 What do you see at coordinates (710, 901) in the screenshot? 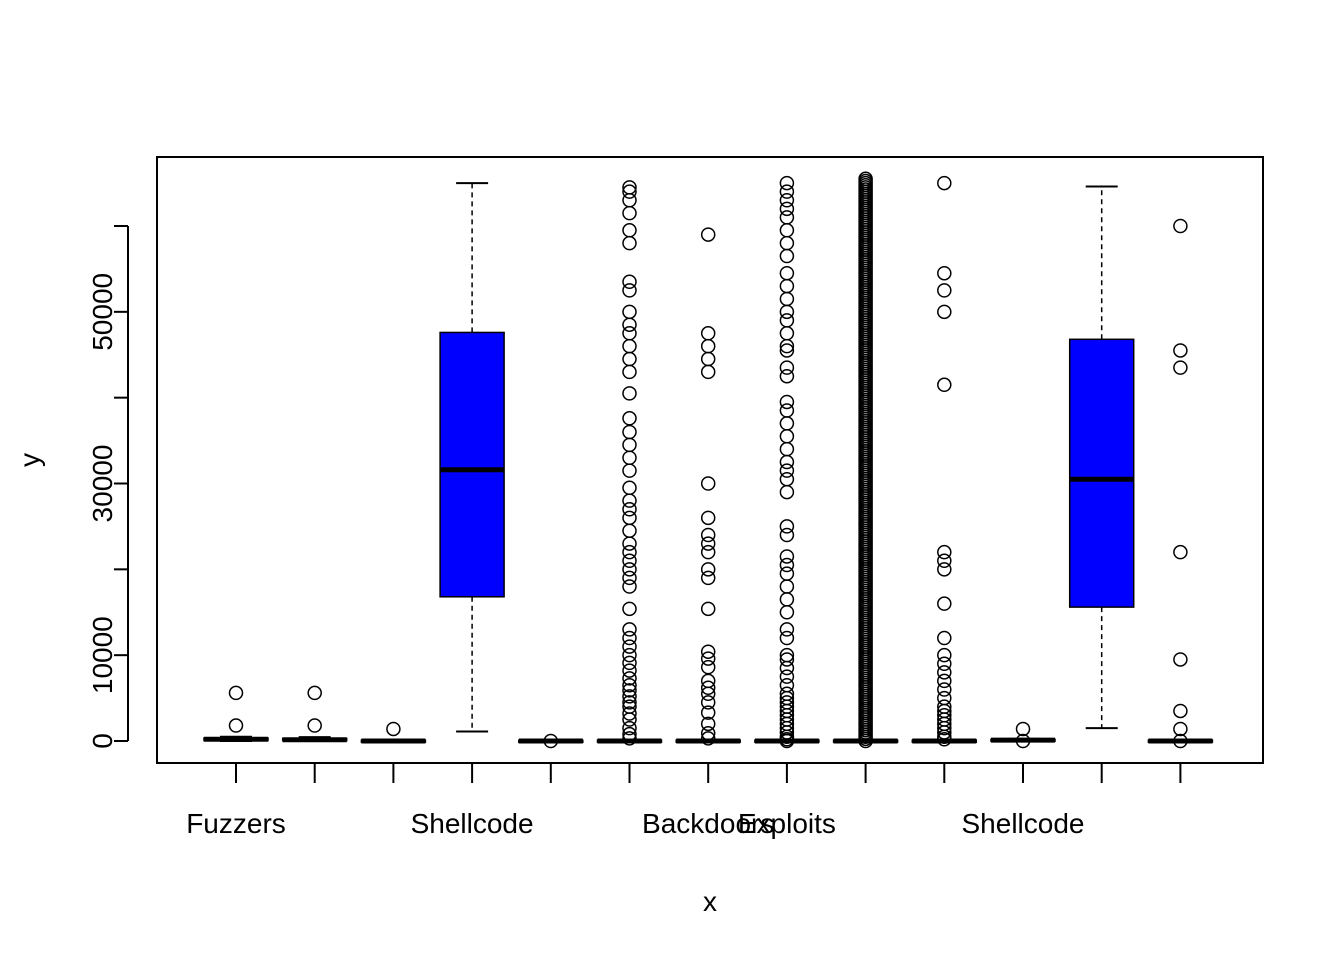
I see `x-axis-title: x` at bounding box center [710, 901].